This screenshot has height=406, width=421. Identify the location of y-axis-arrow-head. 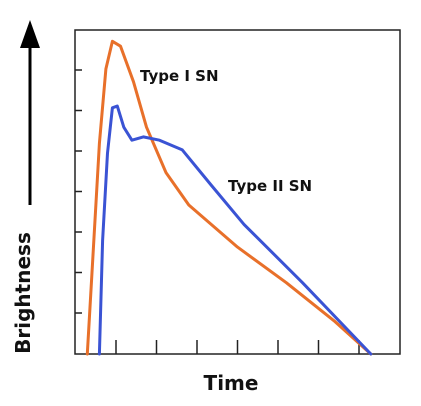
(30, 34).